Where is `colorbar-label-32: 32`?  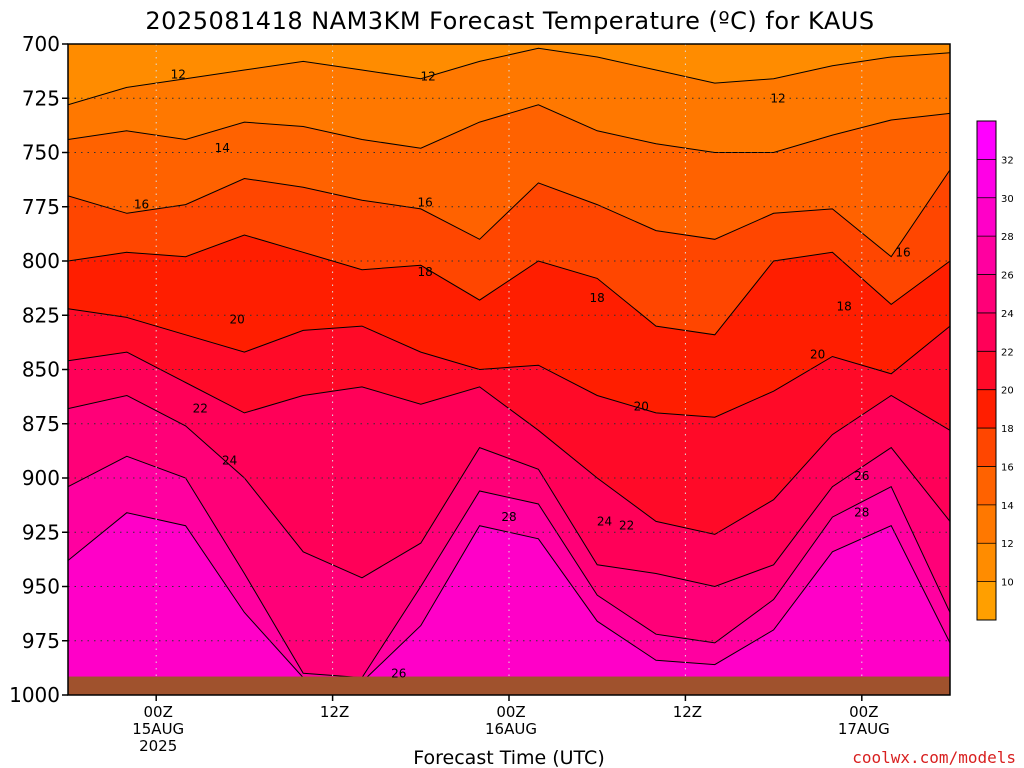 colorbar-label-32: 32 is located at coordinates (1007, 160).